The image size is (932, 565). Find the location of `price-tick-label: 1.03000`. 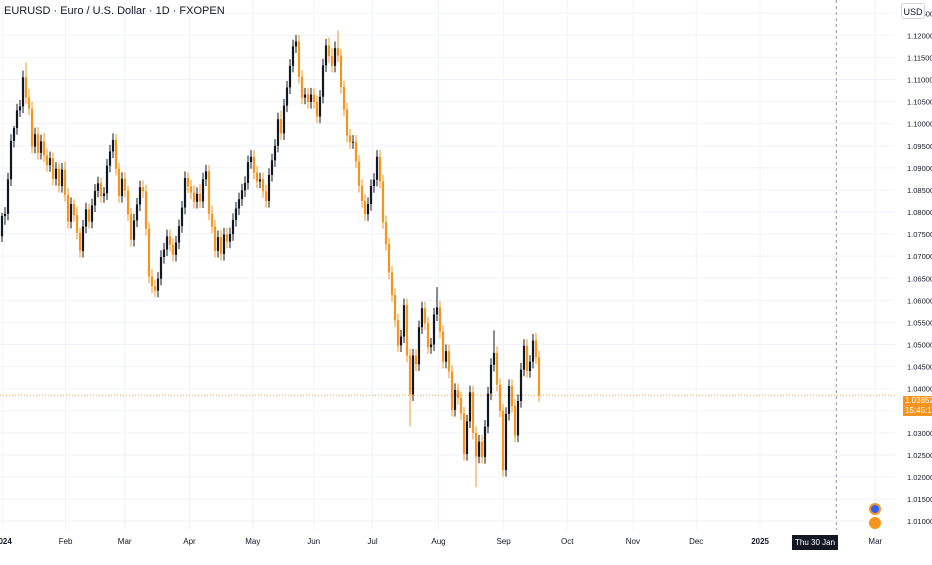

price-tick-label: 1.03000 is located at coordinates (919, 433).